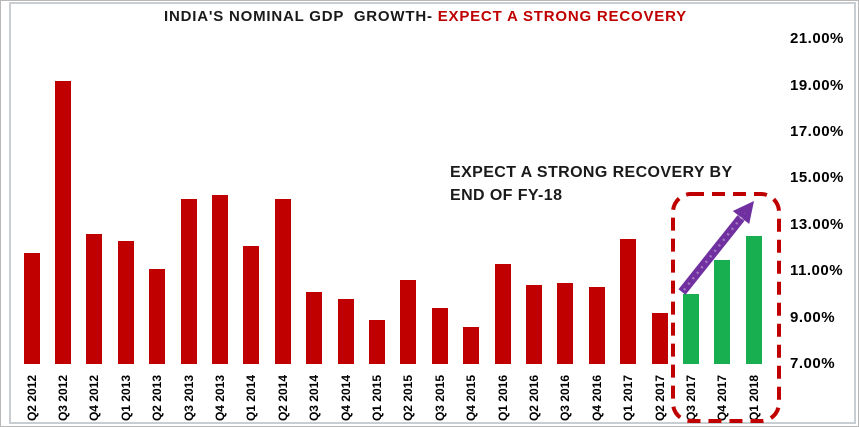 Image resolution: width=859 pixels, height=427 pixels. What do you see at coordinates (94, 299) in the screenshot?
I see `bar-q4-2012` at bounding box center [94, 299].